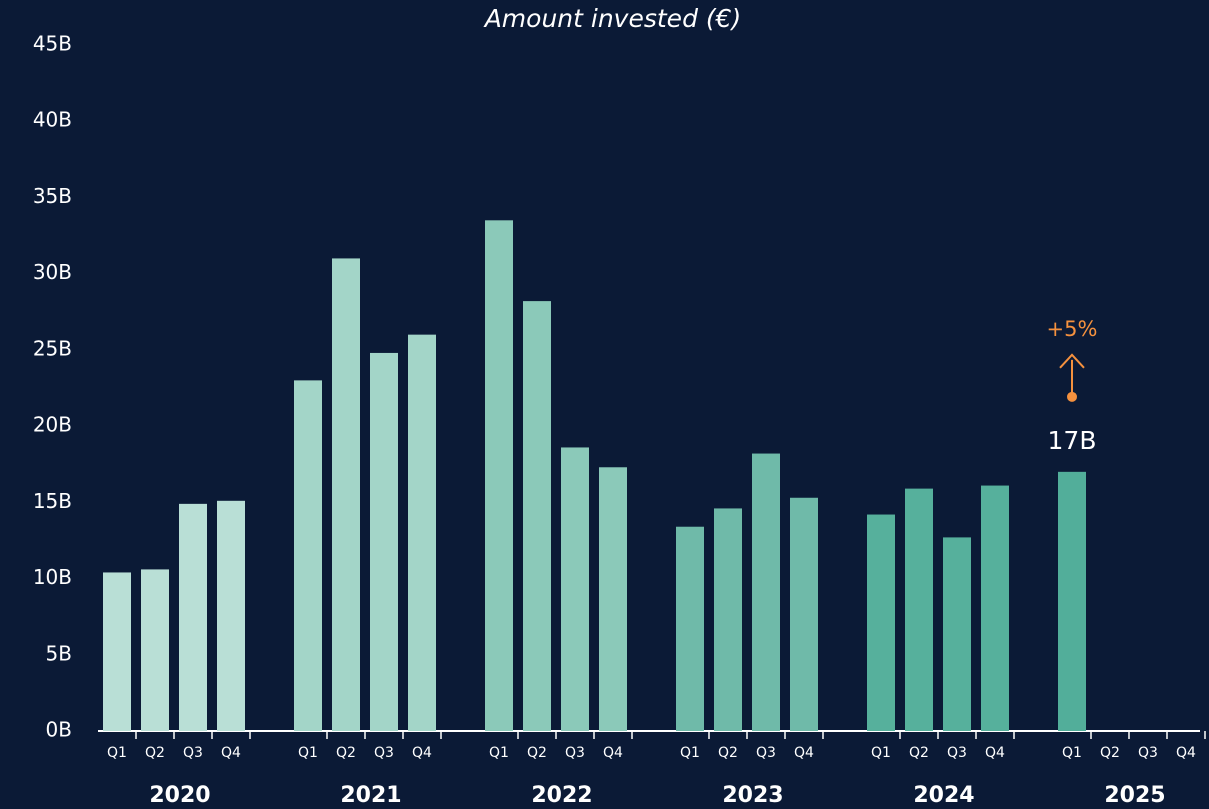 This screenshot has height=809, width=1209. Describe the element at coordinates (1072, 440) in the screenshot. I see `value-label: 17B` at that location.